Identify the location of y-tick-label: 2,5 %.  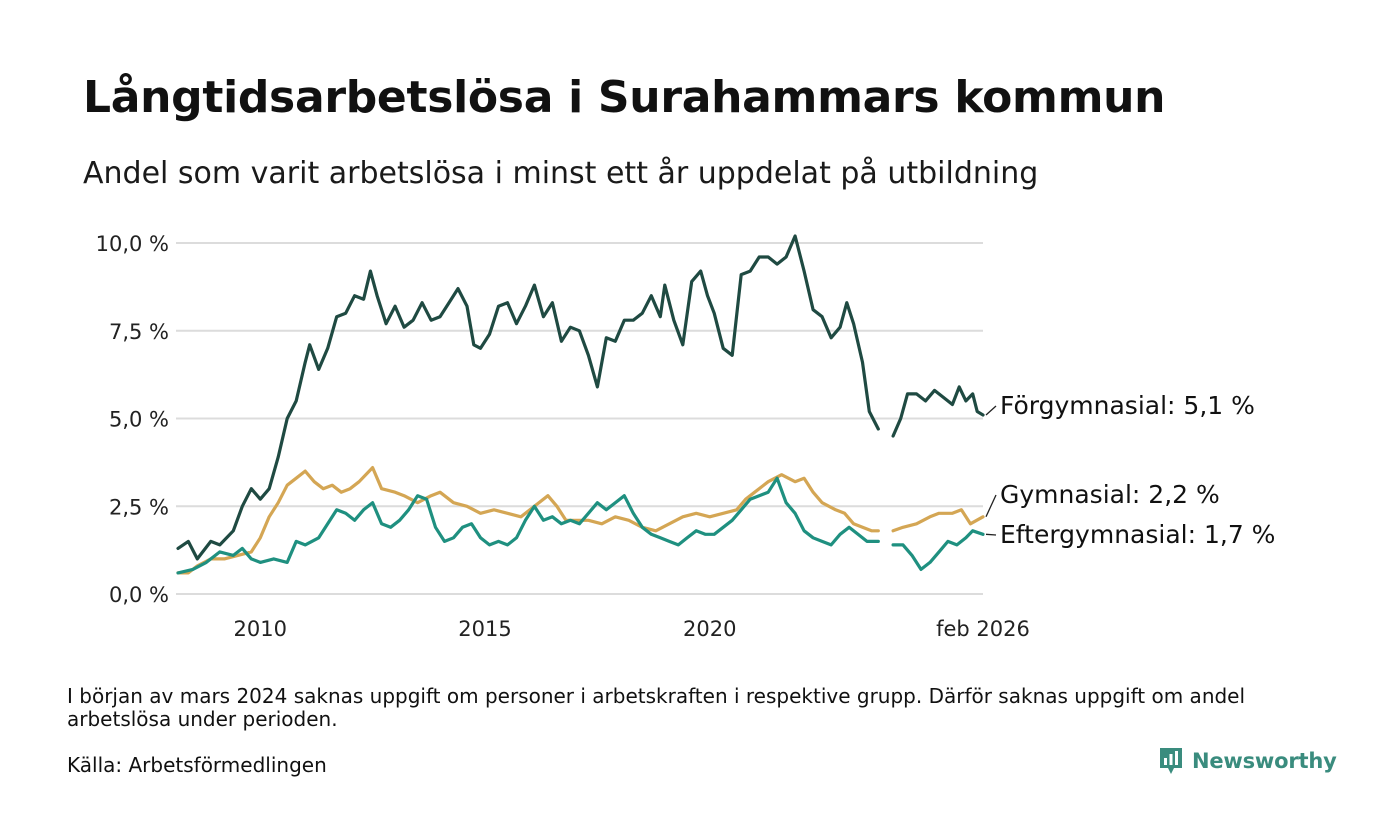
(139, 507).